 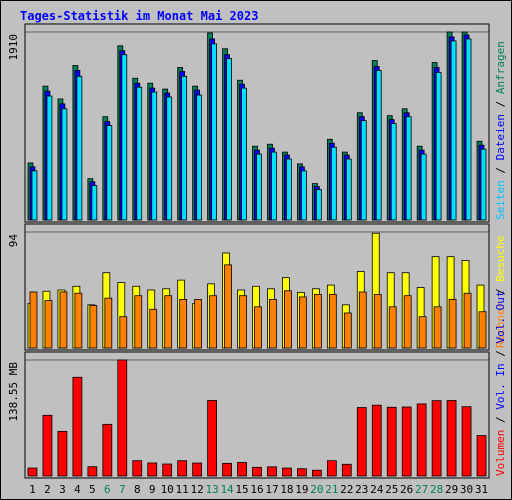 I want to click on right-legend-visits: Rechner / Besuche, so click(x=500, y=291).